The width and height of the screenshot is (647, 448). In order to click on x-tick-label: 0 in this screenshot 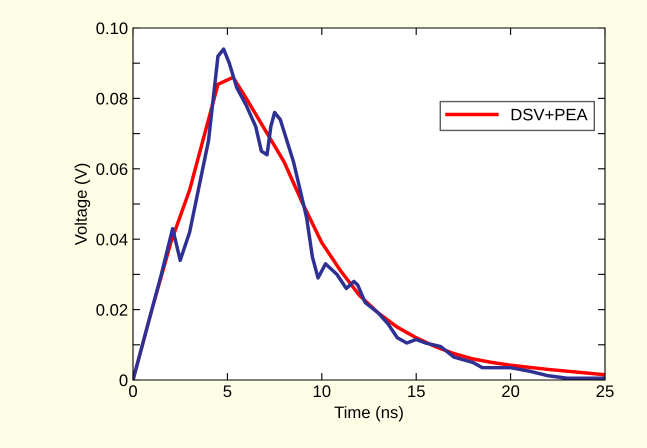, I will do `click(133, 391)`.